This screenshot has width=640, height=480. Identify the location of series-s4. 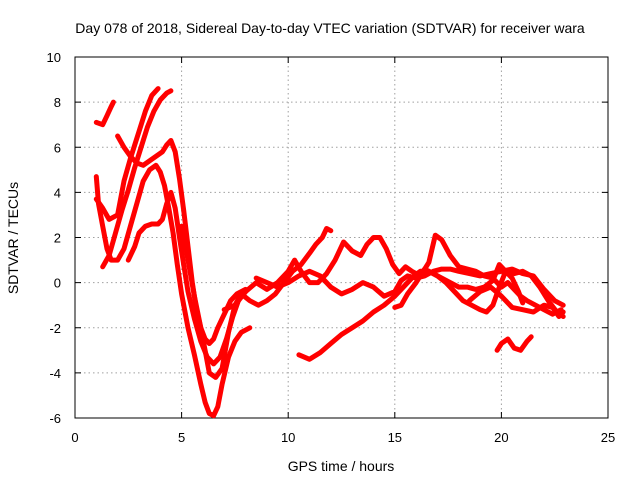
(137, 179).